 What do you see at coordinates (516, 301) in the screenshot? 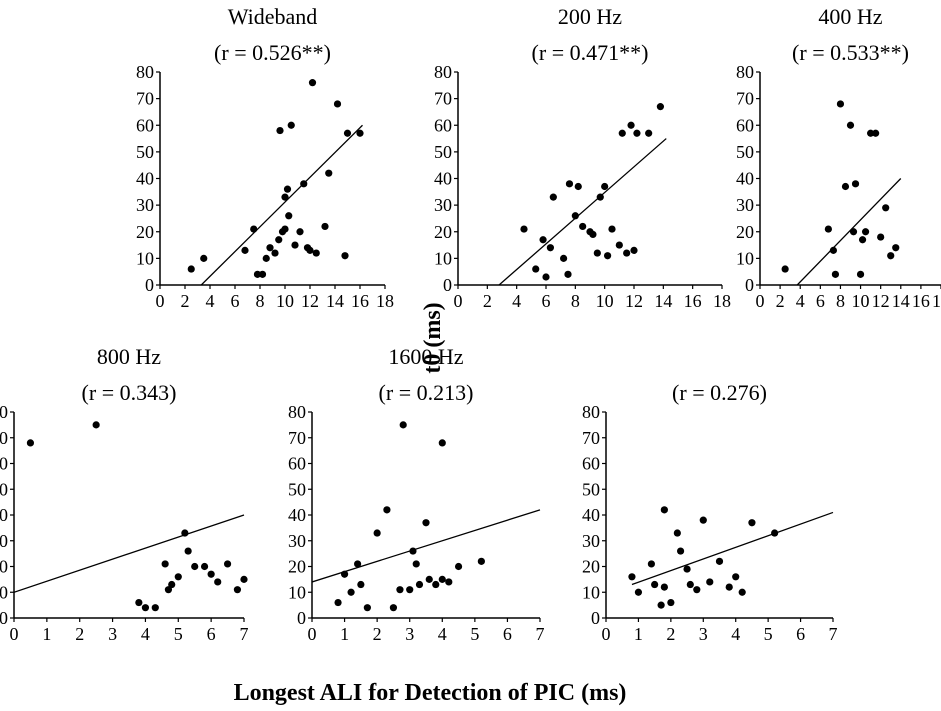
I see `x-tick-label: 4` at bounding box center [516, 301].